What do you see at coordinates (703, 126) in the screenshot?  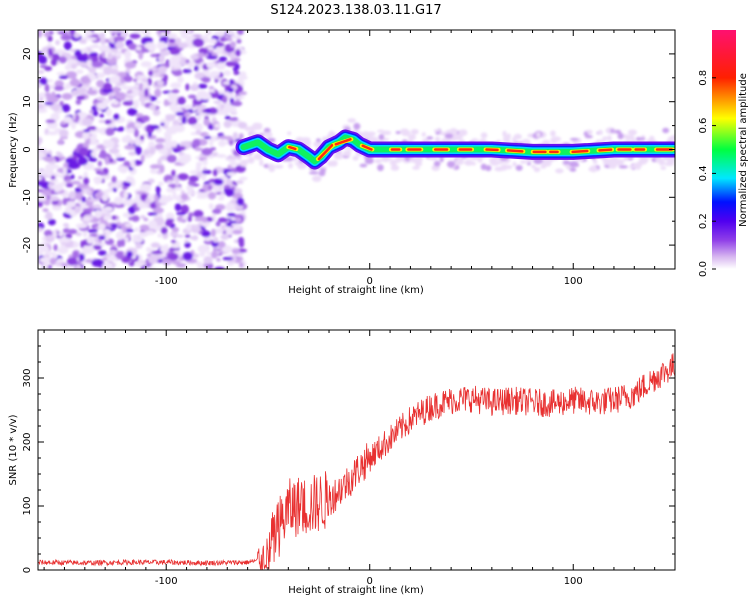 I see `colorbar-tick-label: 0.6` at bounding box center [703, 126].